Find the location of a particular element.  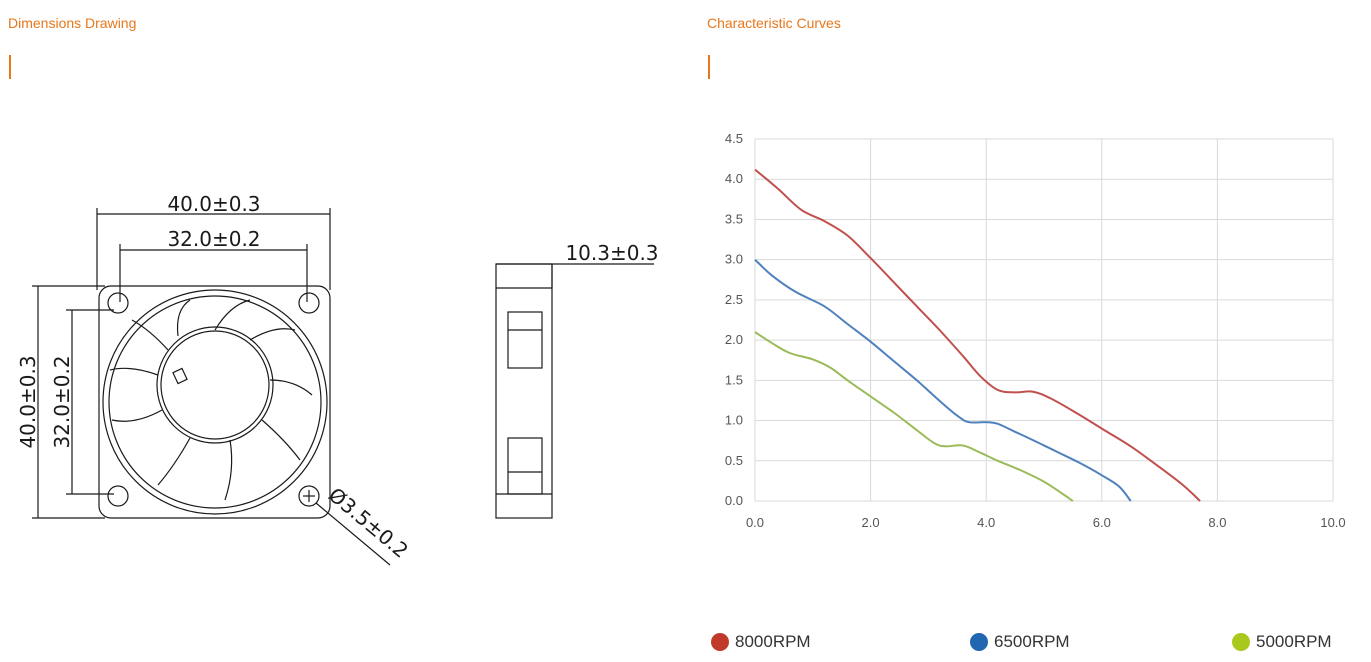

characteristic-curves-title: Characteristic Curves is located at coordinates (774, 23).